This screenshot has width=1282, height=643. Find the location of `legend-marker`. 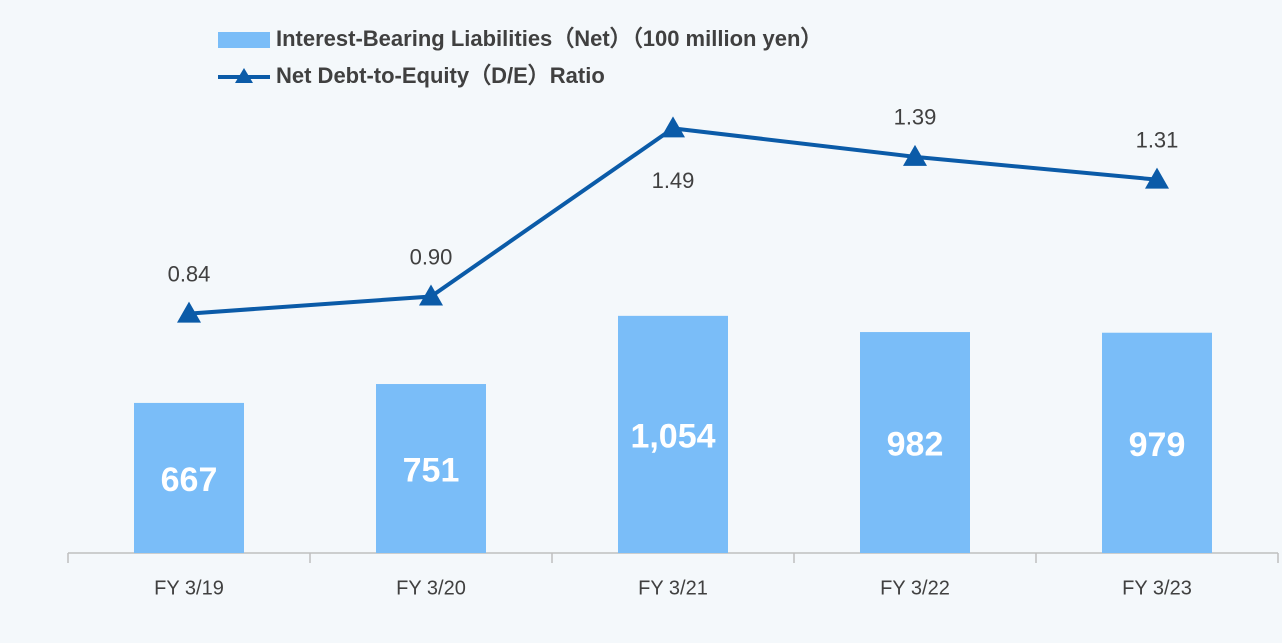

legend-marker is located at coordinates (244, 75).